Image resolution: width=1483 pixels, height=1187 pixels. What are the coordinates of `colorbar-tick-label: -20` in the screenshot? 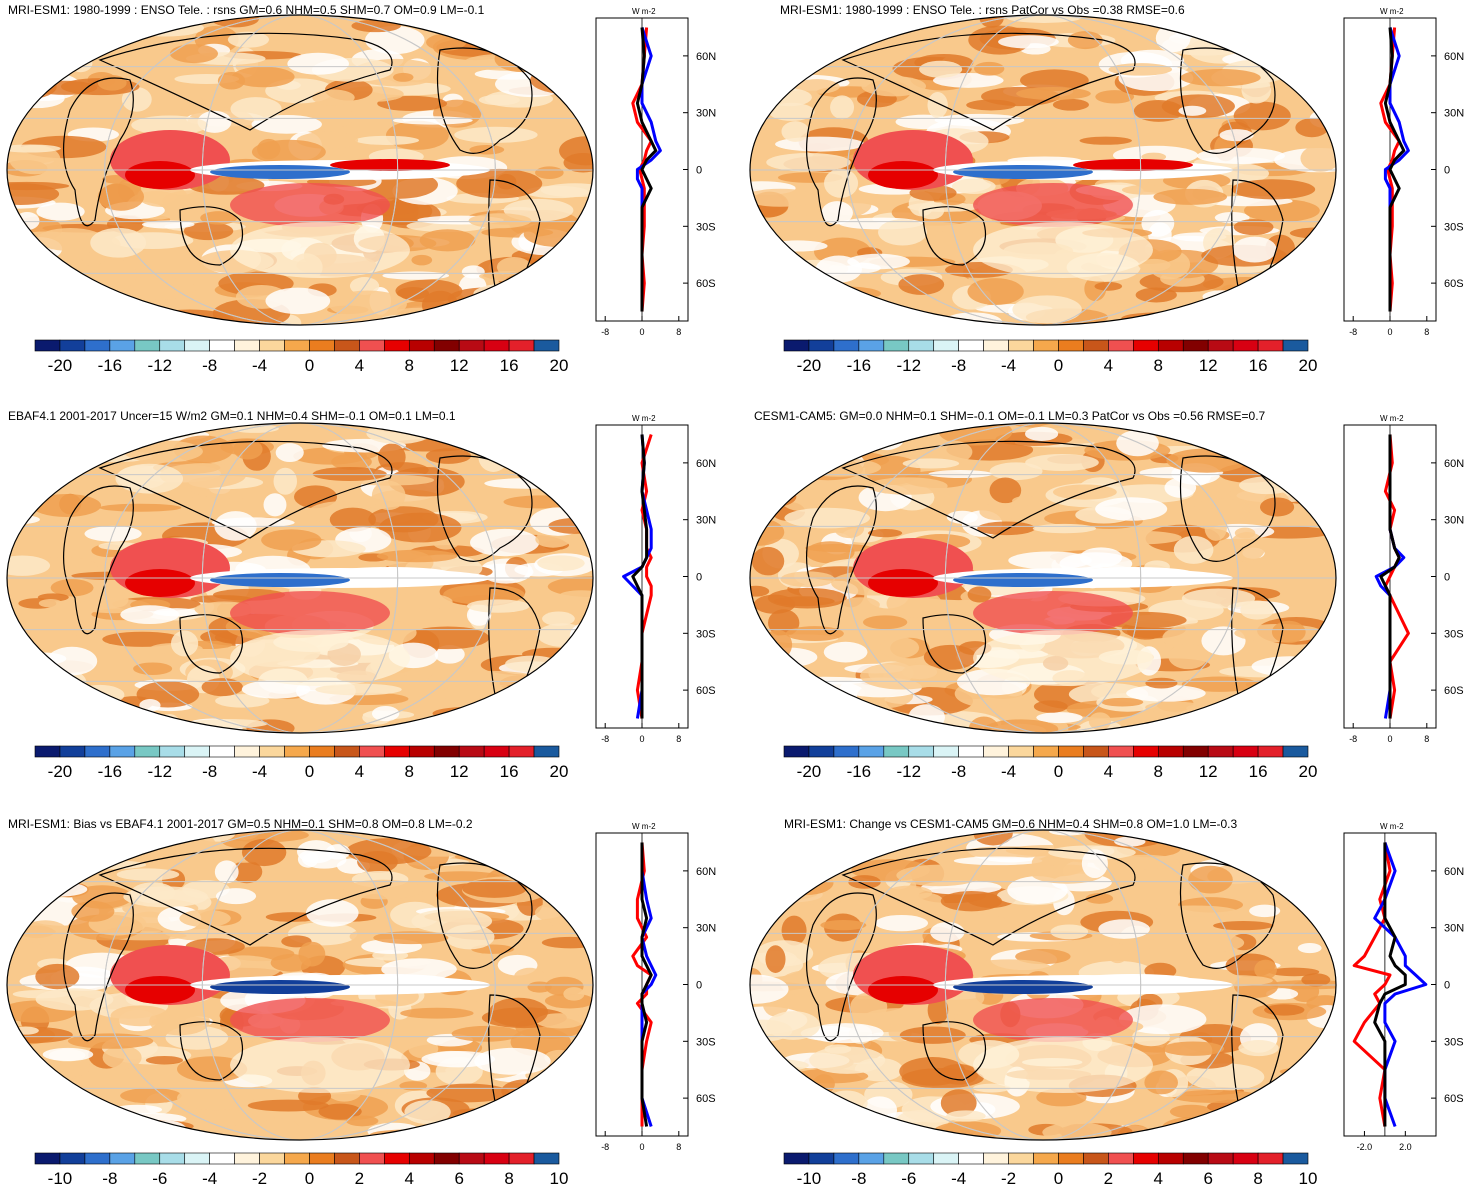 It's located at (60, 771).